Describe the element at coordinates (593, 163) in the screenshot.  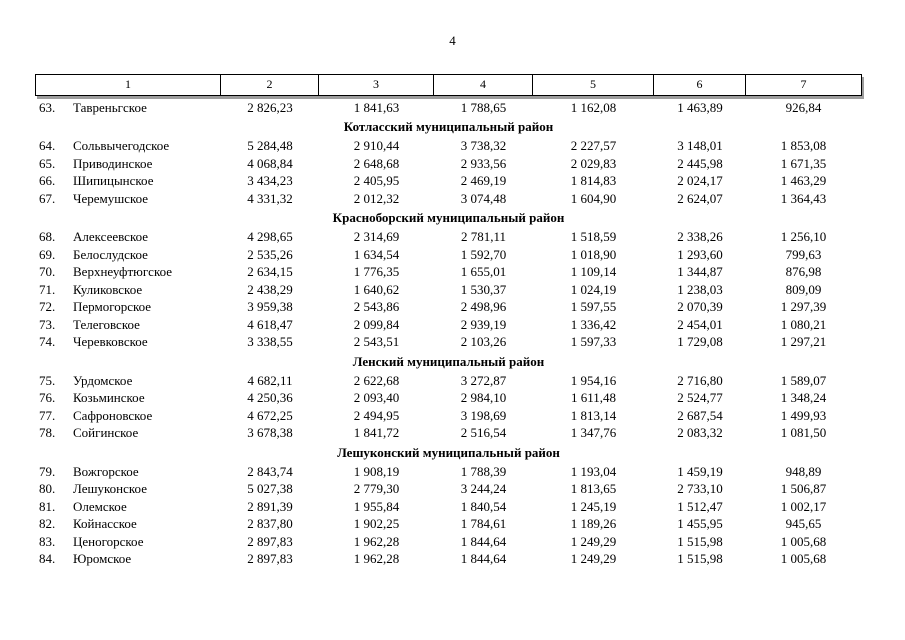
I see `value-cell: 2 029,83` at that location.